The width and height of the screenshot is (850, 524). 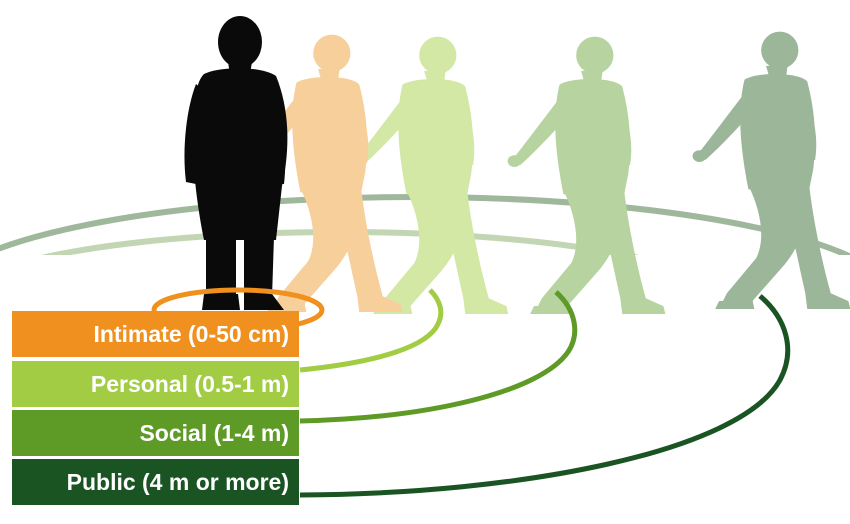 What do you see at coordinates (155, 482) in the screenshot?
I see `zone-label-public: Public (4 m or more)` at bounding box center [155, 482].